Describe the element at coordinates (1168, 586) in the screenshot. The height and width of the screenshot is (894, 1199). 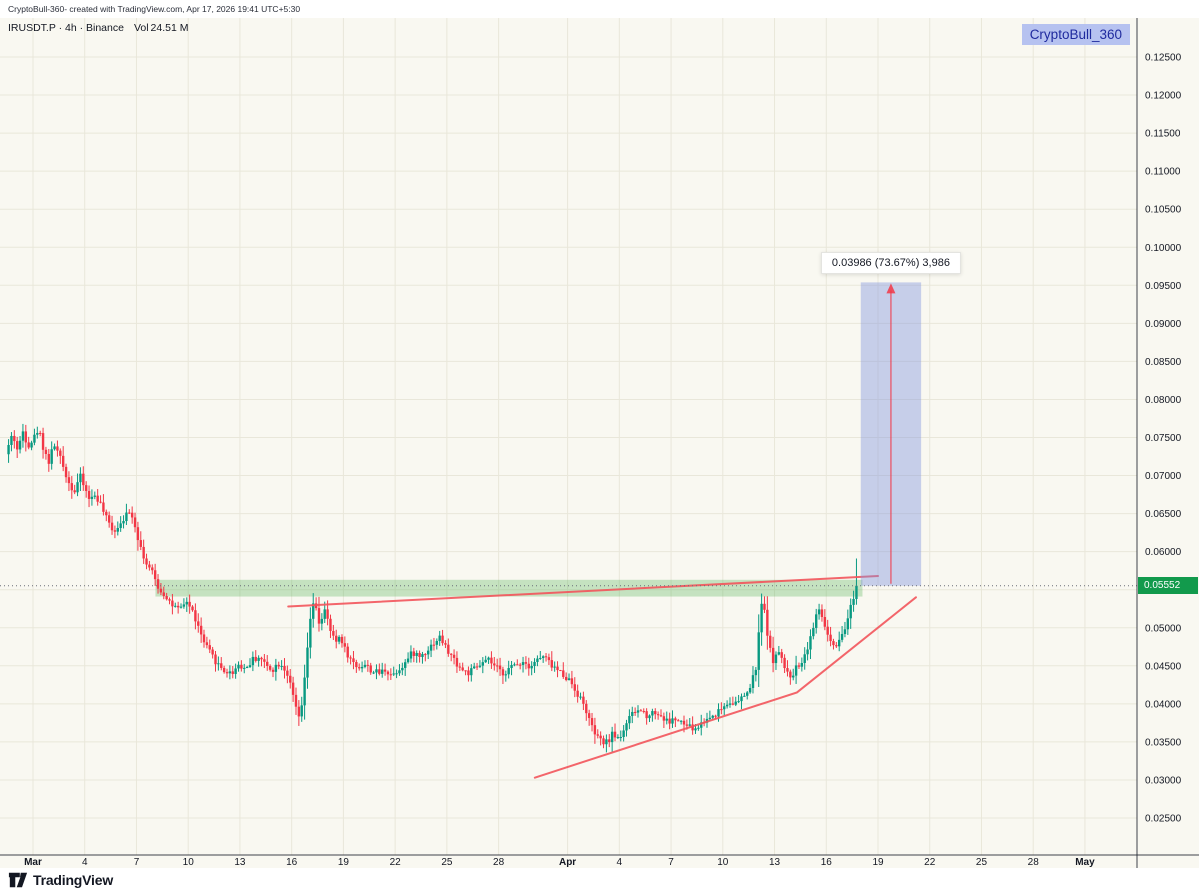
I see `current-price-label: 0.05552` at that location.